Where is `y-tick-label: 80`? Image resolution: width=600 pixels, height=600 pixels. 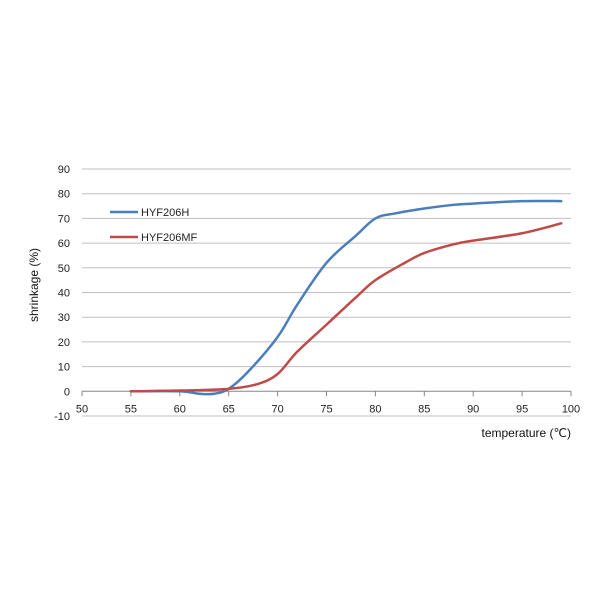 y-tick-label: 80 is located at coordinates (64, 195).